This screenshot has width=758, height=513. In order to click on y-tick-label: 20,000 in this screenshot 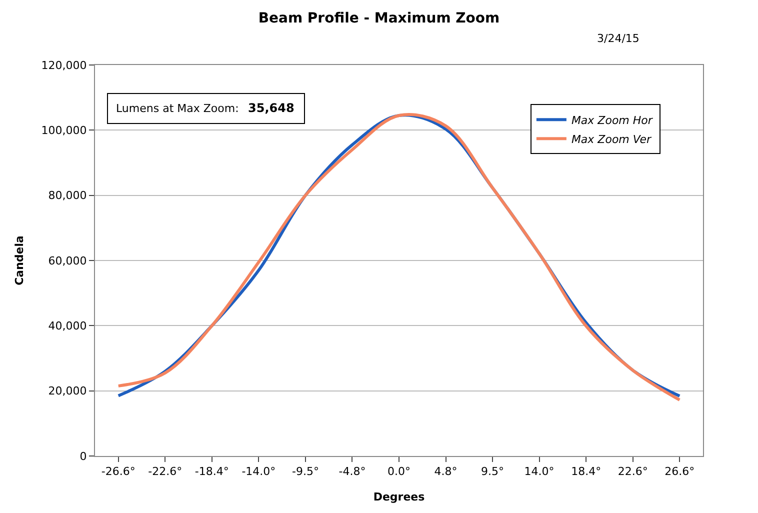, I will do `click(67, 391)`.